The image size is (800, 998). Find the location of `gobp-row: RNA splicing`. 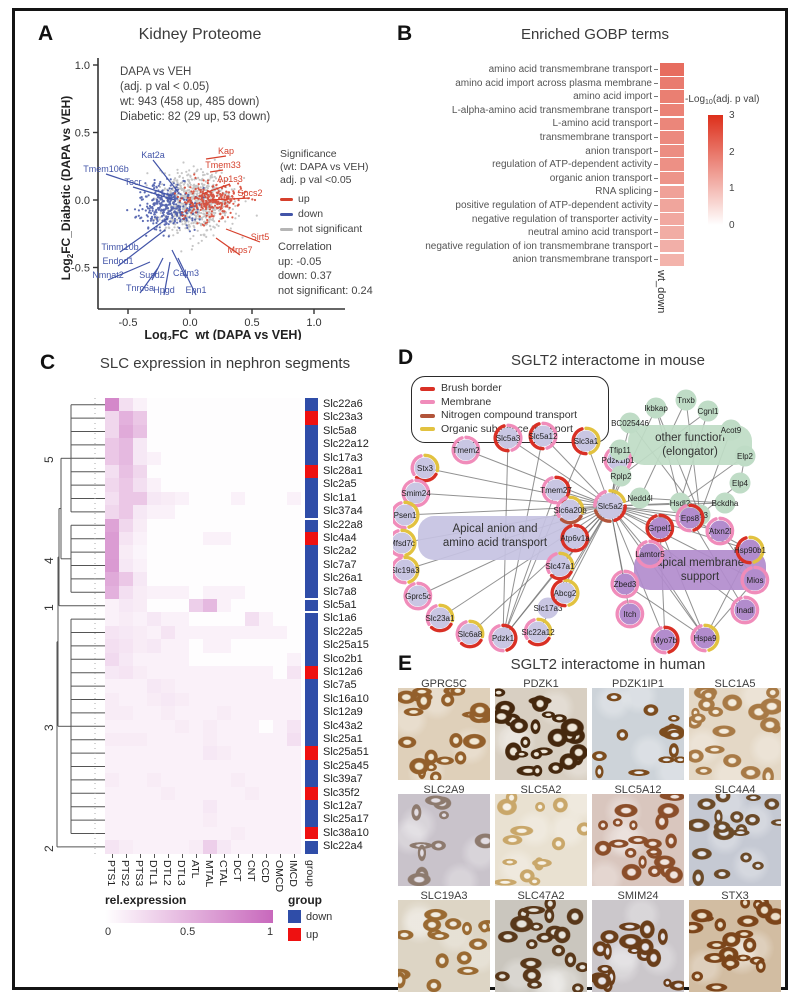

gobp-row: RNA splicing is located at coordinates (539, 192).